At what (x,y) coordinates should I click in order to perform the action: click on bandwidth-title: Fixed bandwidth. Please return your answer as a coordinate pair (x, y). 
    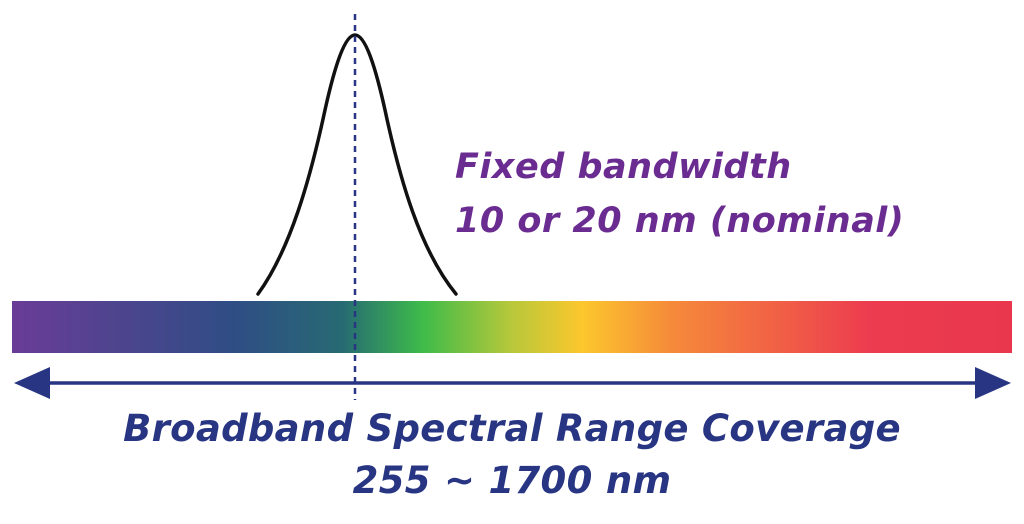
    Looking at the image, I should click on (623, 167).